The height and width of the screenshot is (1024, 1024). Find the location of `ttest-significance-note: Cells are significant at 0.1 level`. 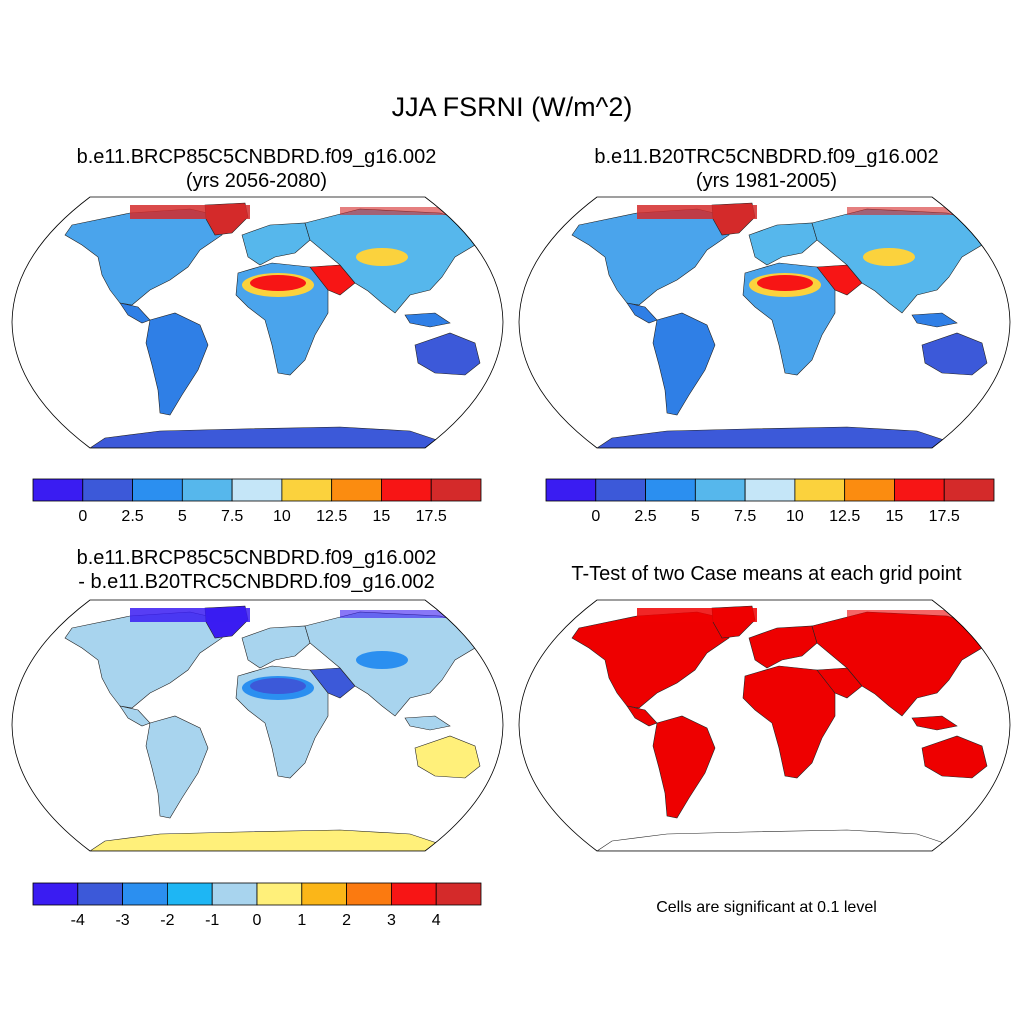

ttest-significance-note: Cells are significant at 0.1 level is located at coordinates (766, 907).